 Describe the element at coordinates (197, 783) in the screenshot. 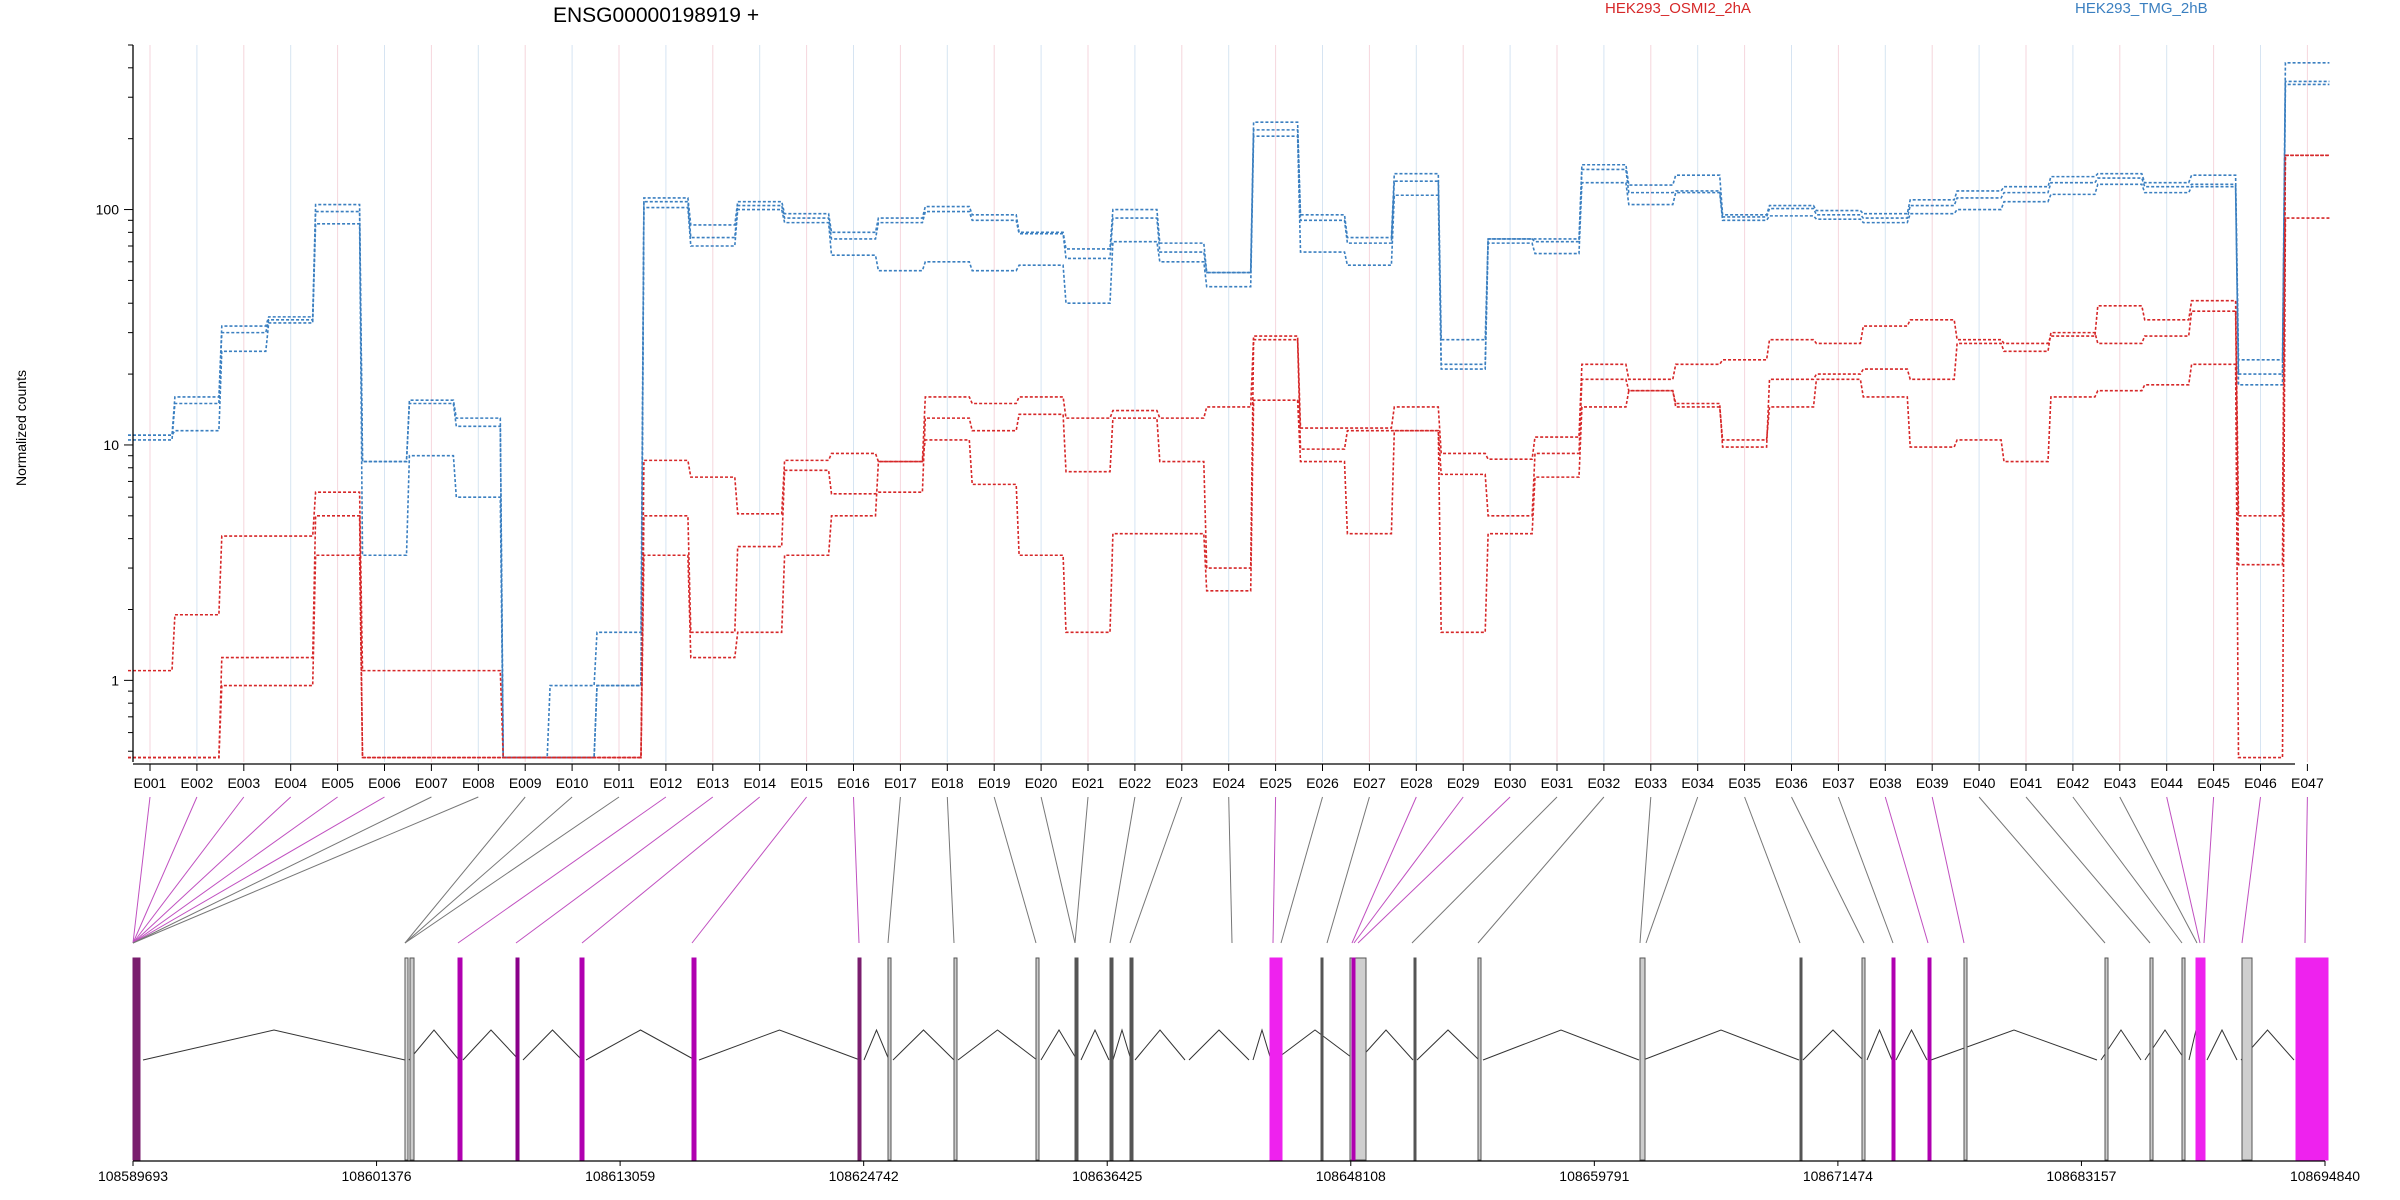

I see `exon-label: E002` at that location.